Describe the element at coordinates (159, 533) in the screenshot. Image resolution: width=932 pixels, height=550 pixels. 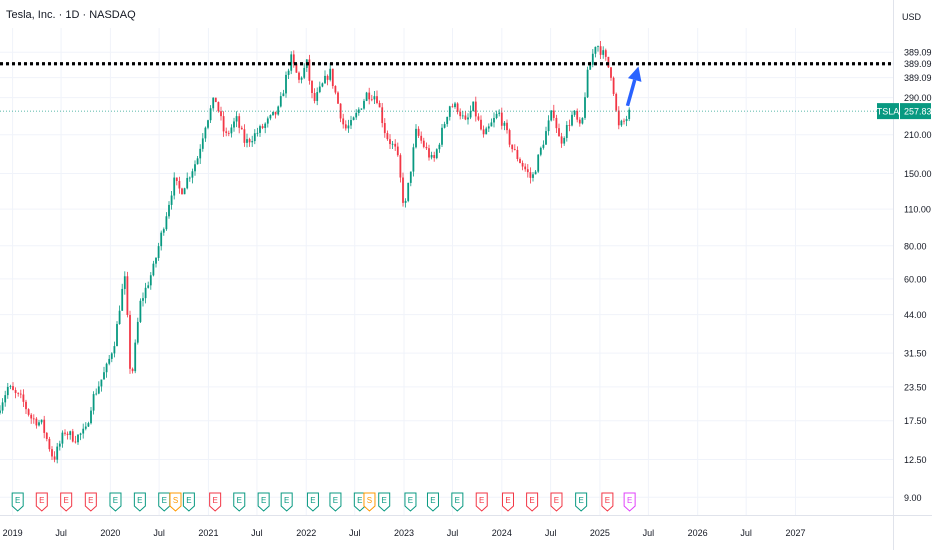
I see `x-tick-label: Jul` at that location.